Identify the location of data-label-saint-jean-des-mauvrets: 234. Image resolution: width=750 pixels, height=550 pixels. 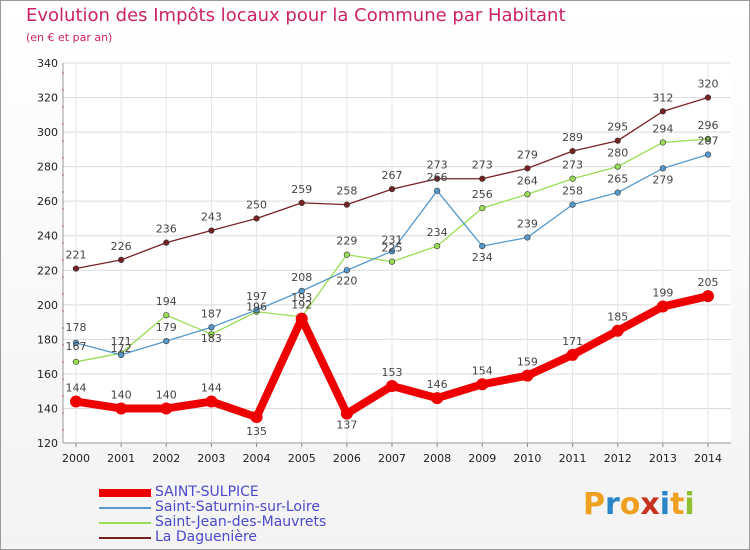
(437, 232).